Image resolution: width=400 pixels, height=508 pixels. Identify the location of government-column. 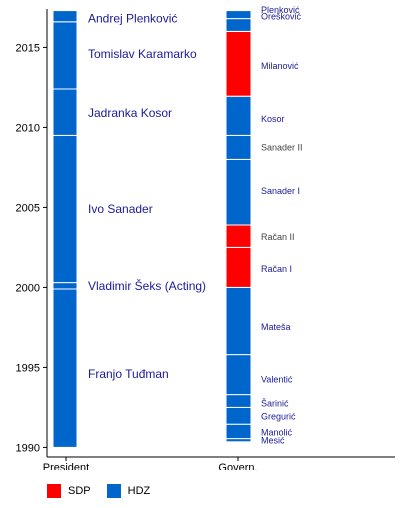
(238, 226).